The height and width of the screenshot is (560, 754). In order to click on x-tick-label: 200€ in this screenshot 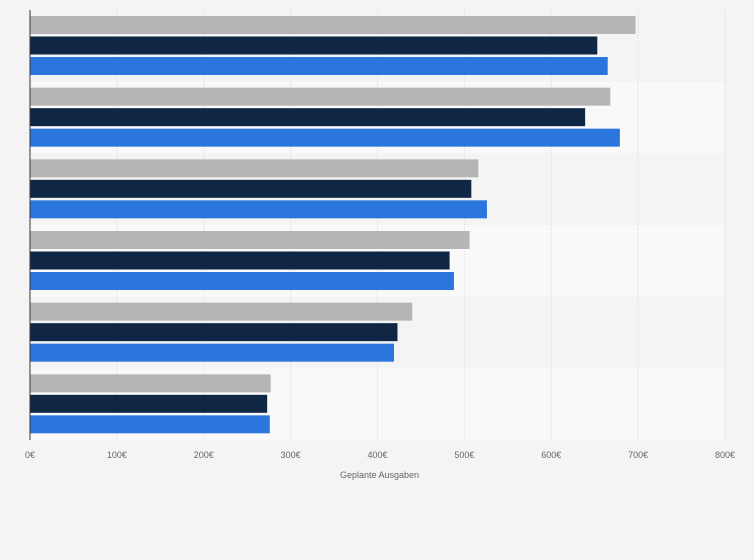, I will do `click(204, 455)`.